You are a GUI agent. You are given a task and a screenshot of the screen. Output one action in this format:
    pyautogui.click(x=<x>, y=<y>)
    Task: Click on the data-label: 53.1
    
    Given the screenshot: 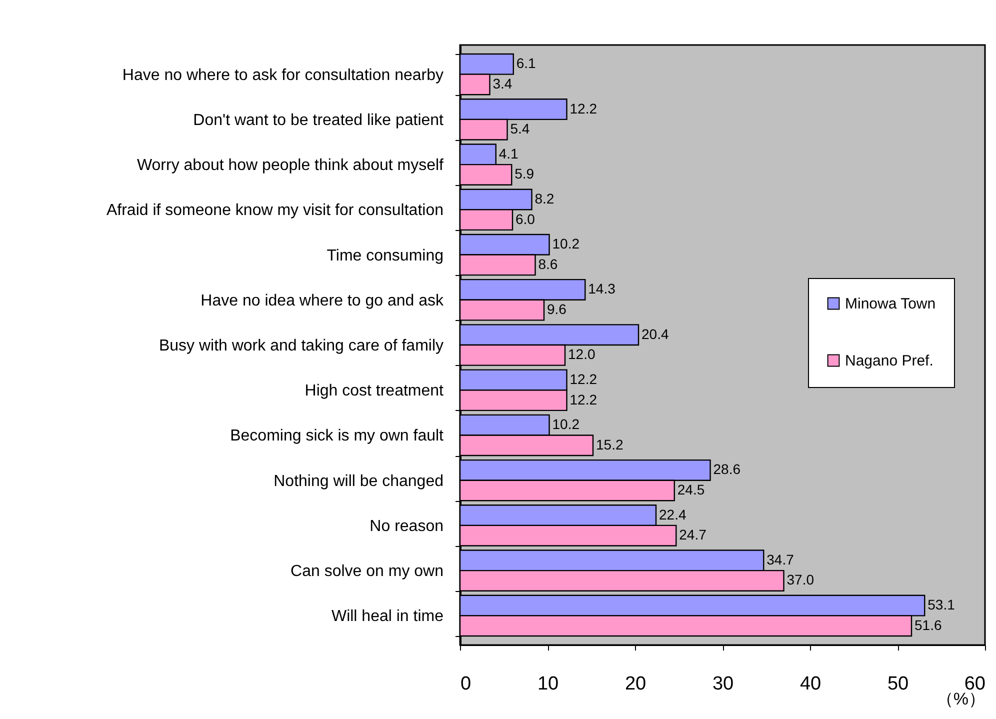 What is the action you would take?
    pyautogui.click(x=942, y=604)
    